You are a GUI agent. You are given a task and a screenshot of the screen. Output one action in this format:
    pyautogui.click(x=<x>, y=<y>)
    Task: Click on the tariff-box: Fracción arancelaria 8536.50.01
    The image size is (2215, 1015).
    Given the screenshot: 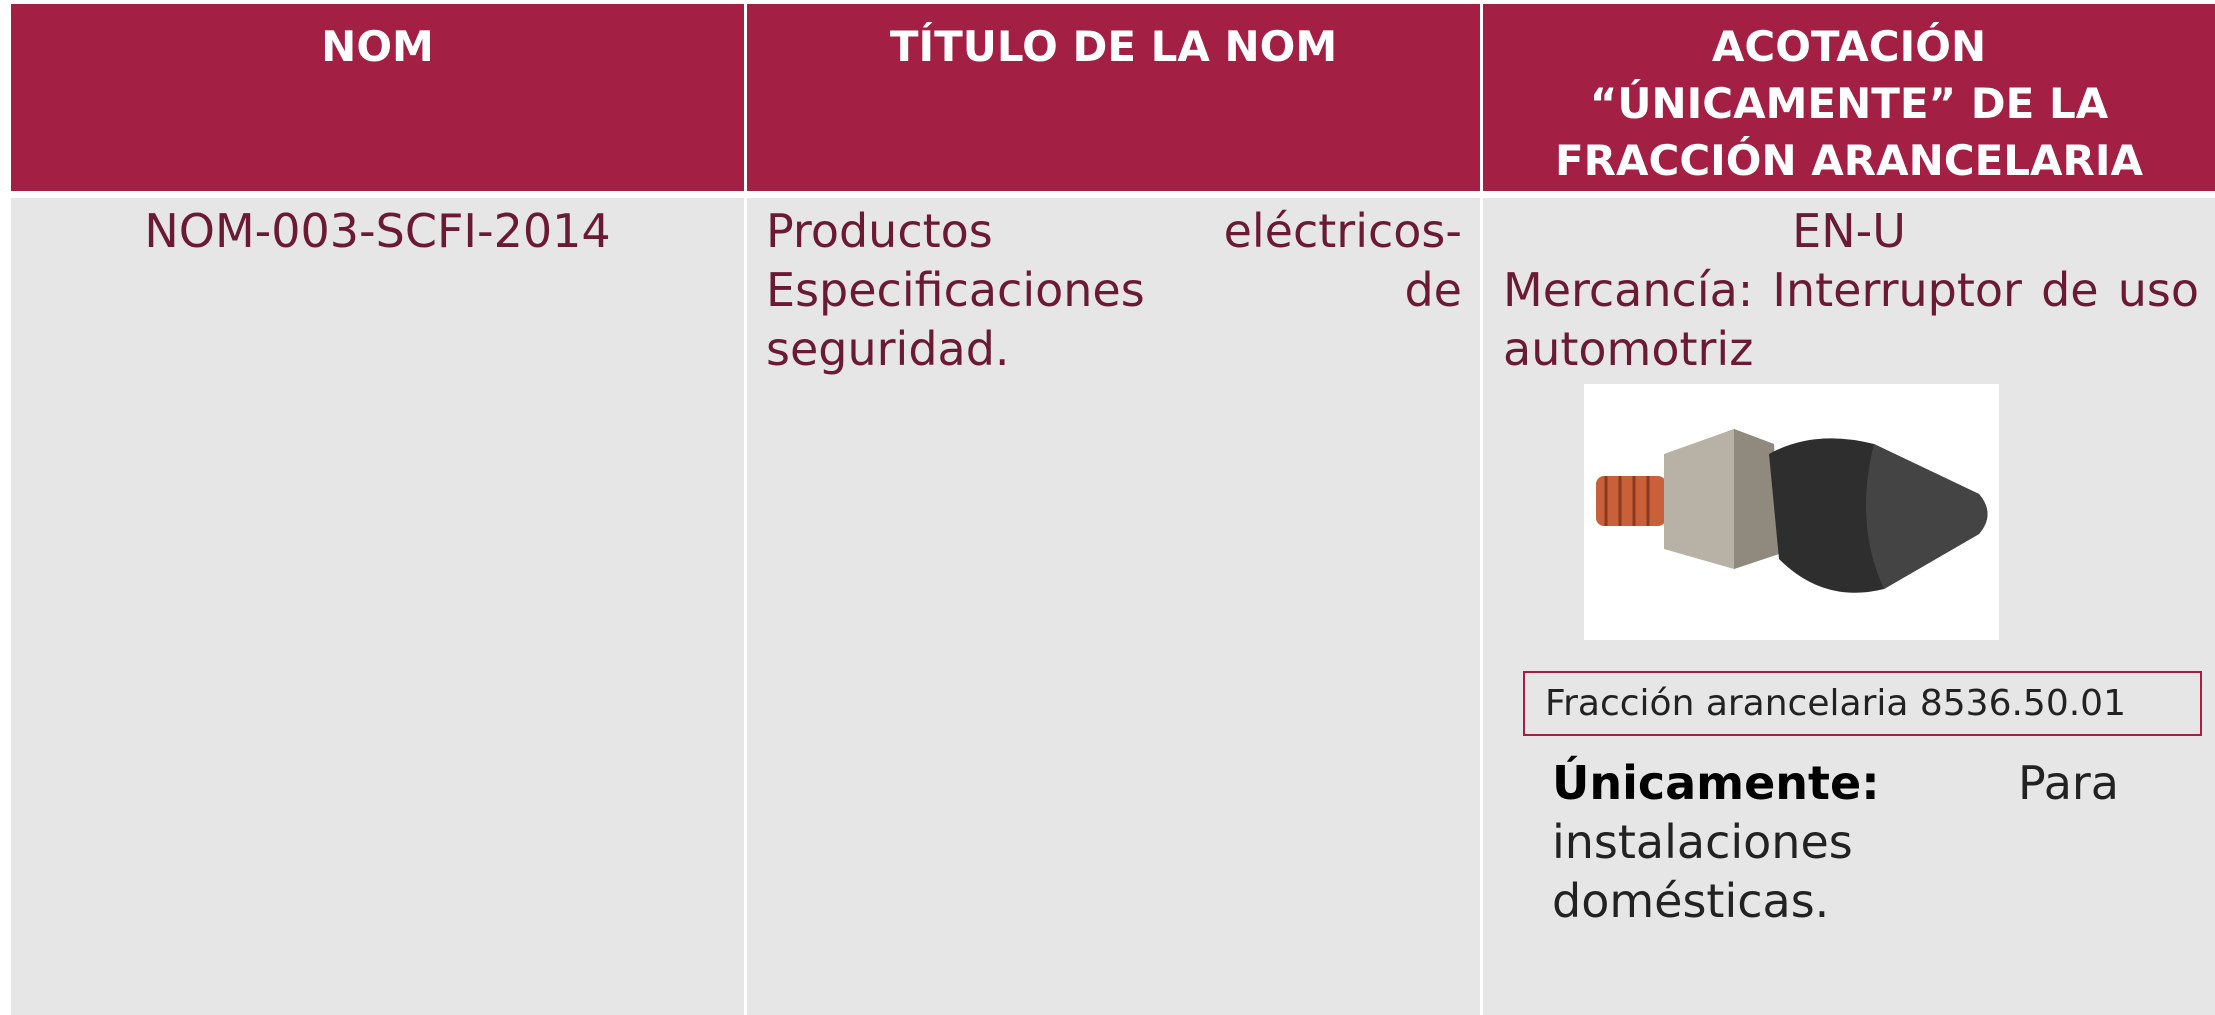 What is the action you would take?
    pyautogui.click(x=1862, y=703)
    